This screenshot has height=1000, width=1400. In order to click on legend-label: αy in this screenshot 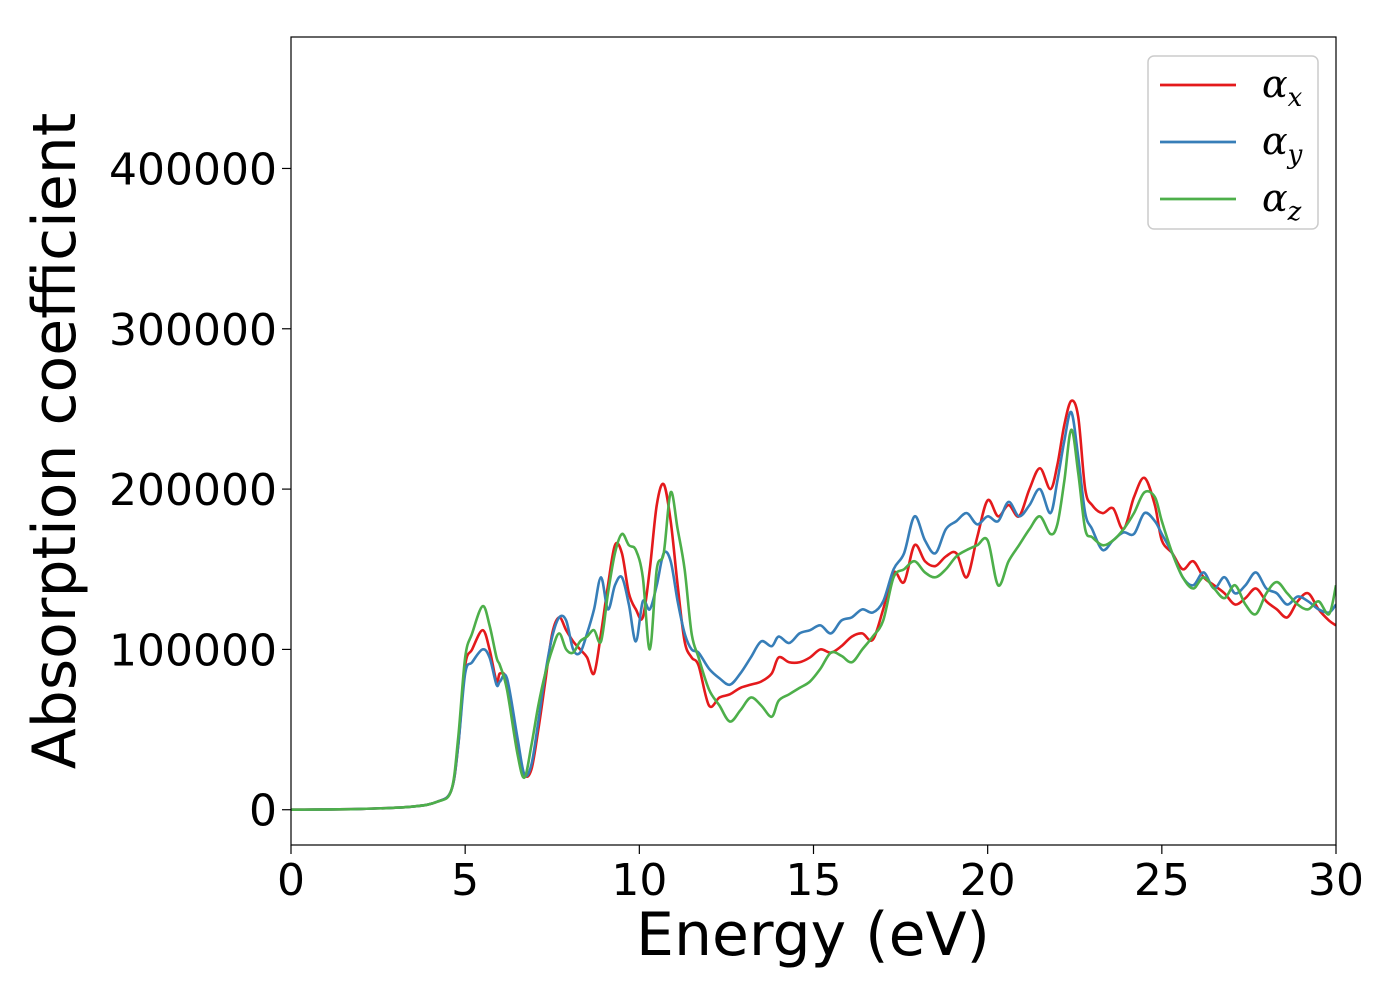, I will do `click(1282, 144)`.